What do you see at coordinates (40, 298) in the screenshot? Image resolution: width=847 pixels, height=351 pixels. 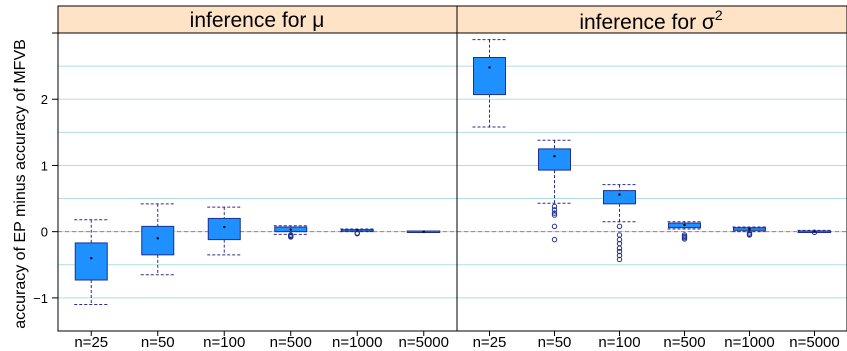 I see `y-tick-label: −1` at bounding box center [40, 298].